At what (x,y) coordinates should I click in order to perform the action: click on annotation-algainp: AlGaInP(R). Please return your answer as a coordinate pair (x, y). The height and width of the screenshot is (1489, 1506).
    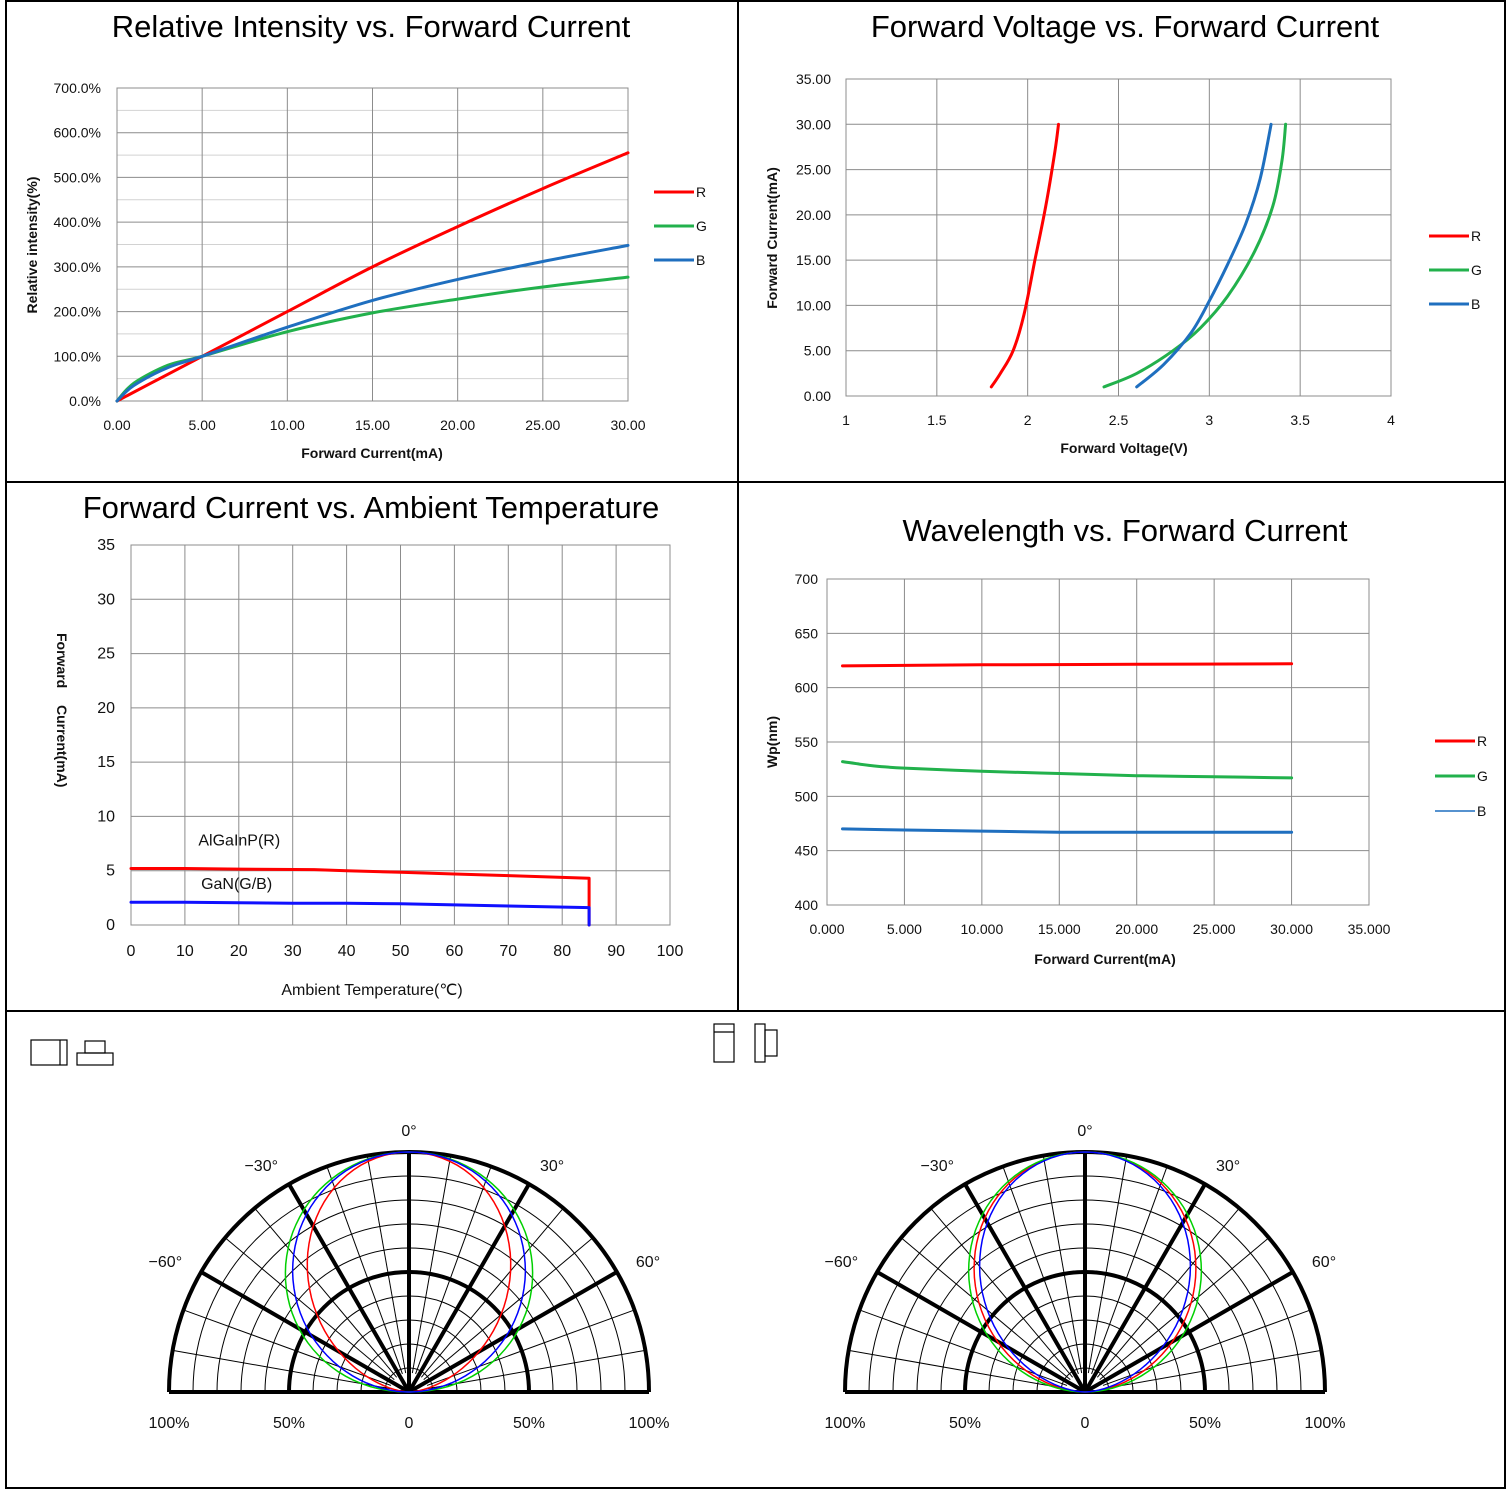
    Looking at the image, I should click on (239, 841).